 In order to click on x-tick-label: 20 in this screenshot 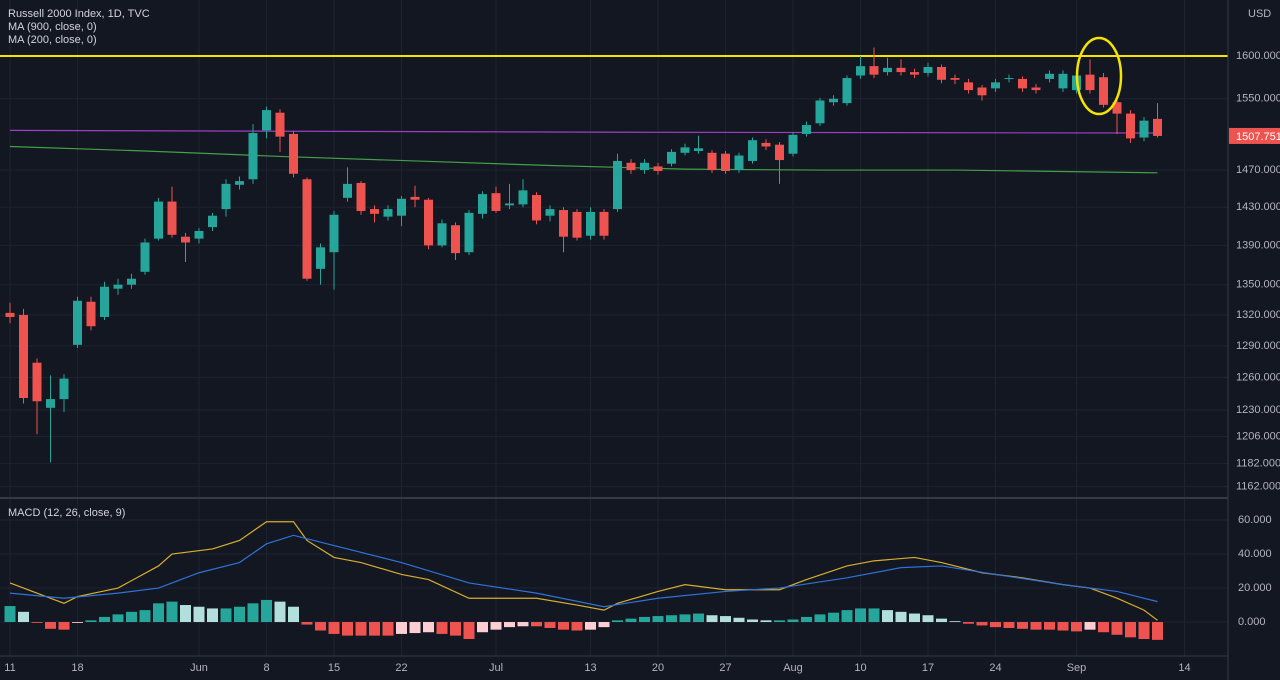, I will do `click(658, 668)`.